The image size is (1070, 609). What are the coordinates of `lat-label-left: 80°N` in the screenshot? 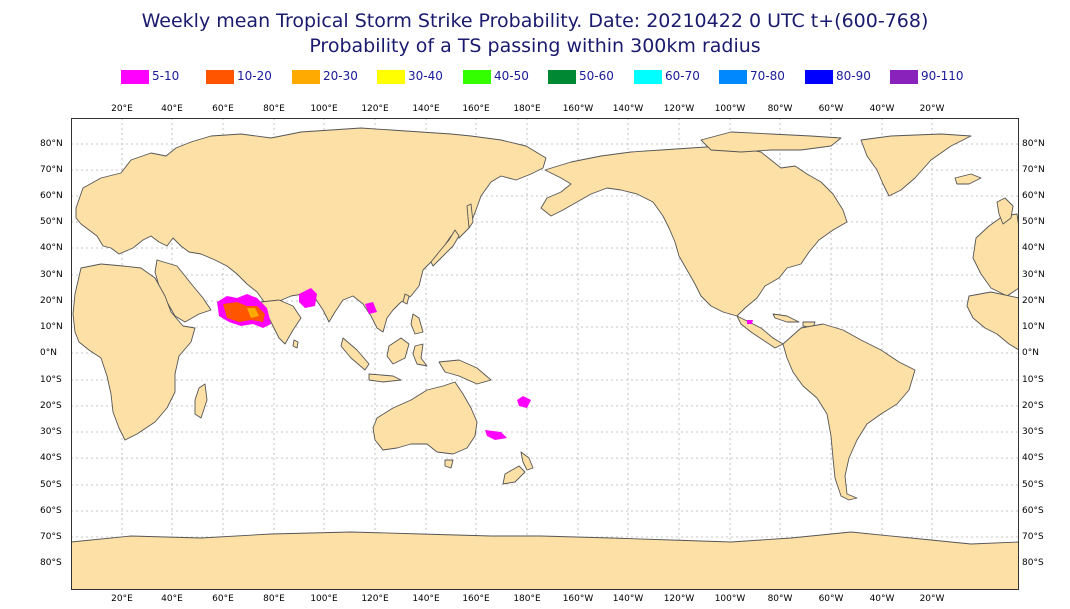 It's located at (51, 144).